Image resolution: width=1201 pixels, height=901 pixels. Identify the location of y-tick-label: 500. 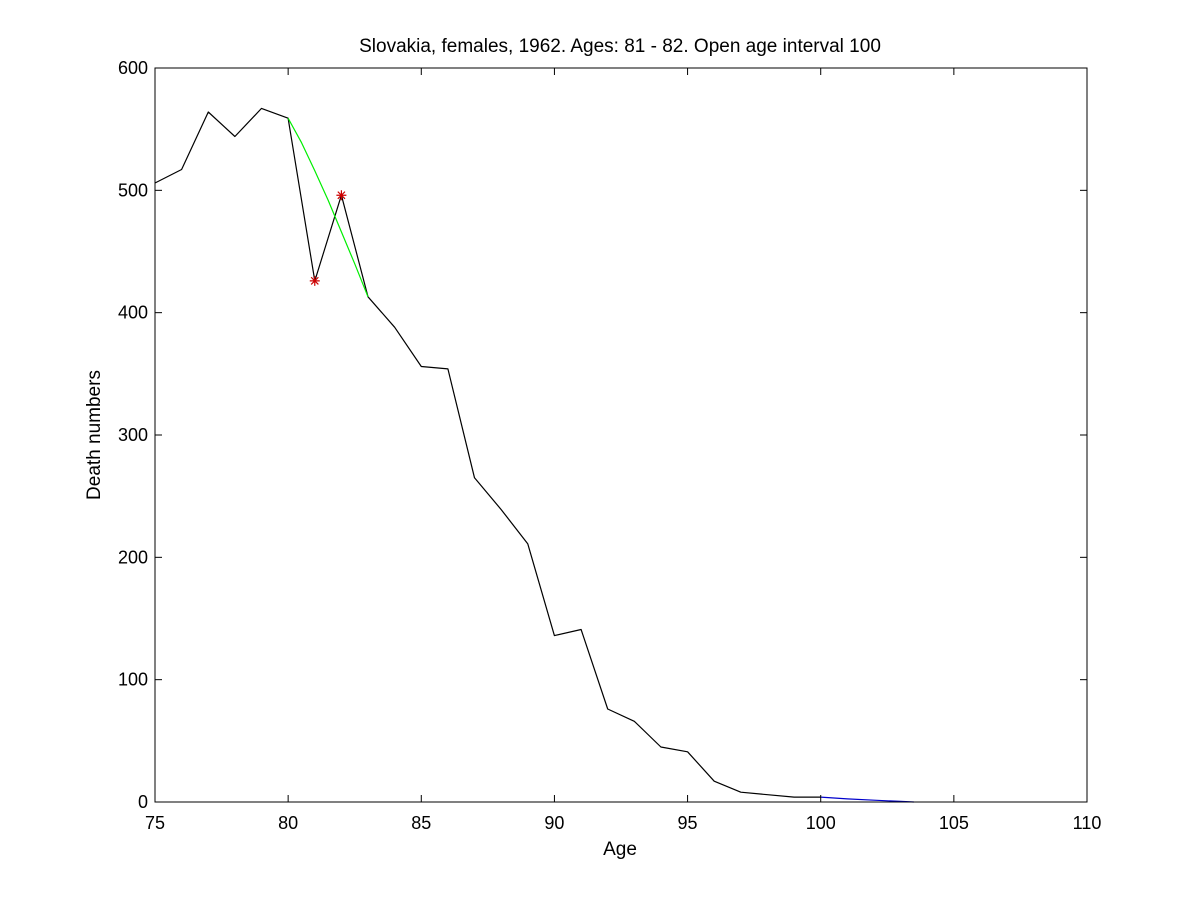
(133, 190).